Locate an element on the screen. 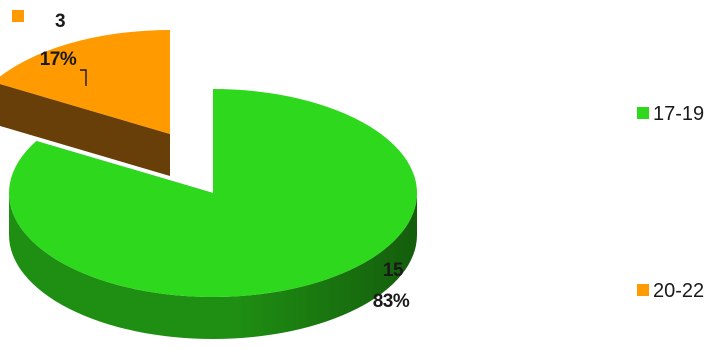 The height and width of the screenshot is (349, 717). legend-label: 20-22 is located at coordinates (678, 291).